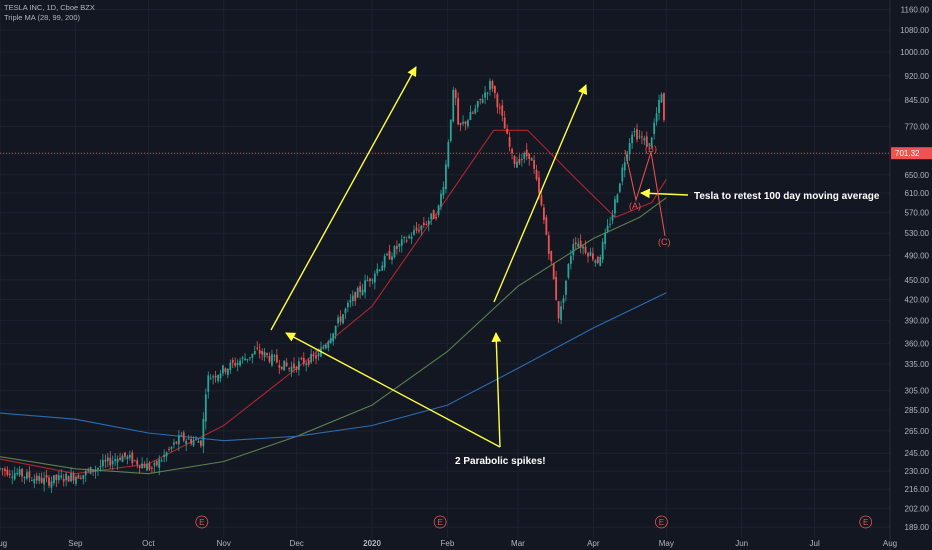 The width and height of the screenshot is (932, 550). I want to click on indicator-legend: Triple MA (28, 99, 200), so click(42, 17).